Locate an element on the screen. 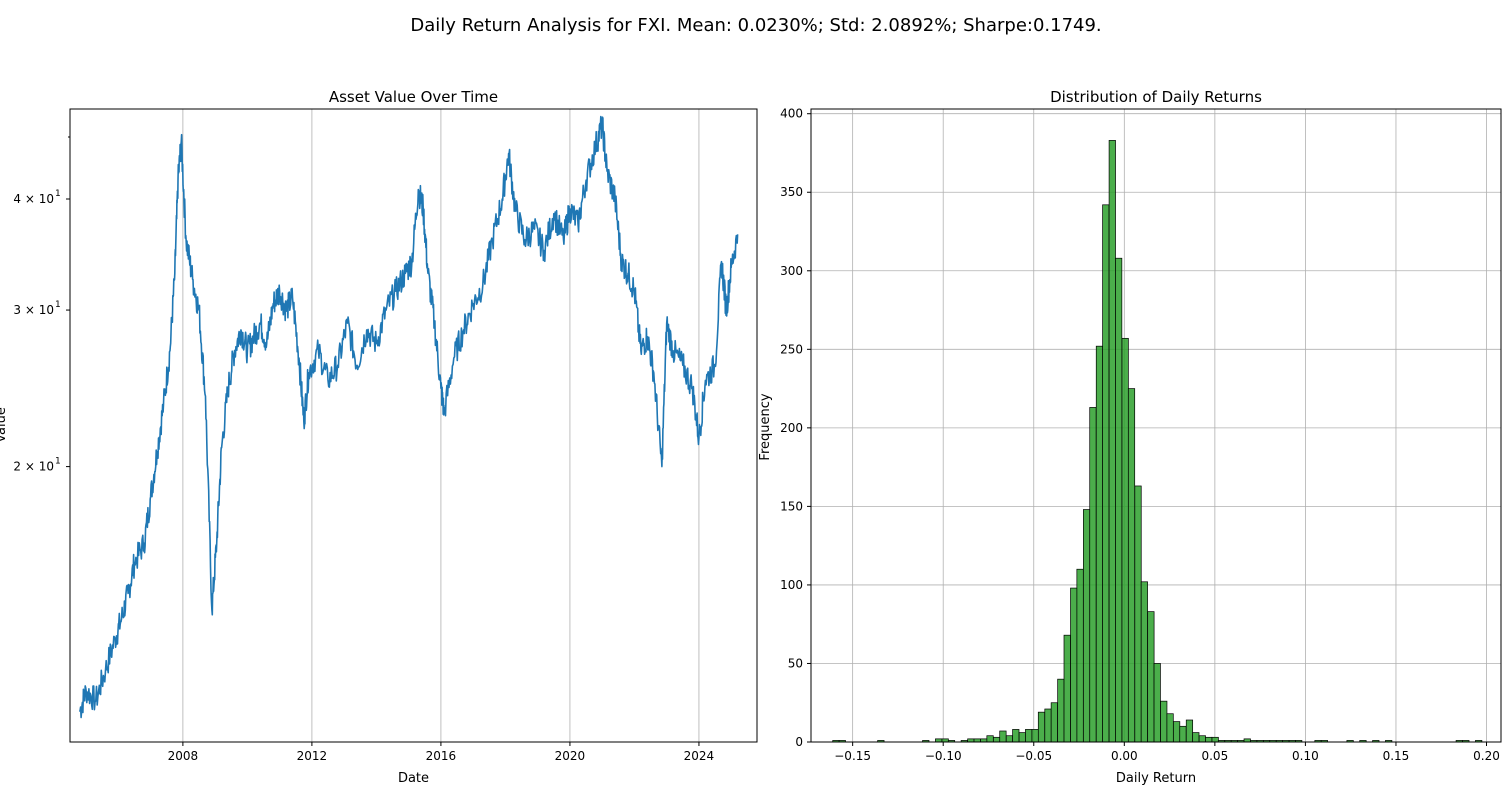  histogram-xtick-label: −0.05 is located at coordinates (1033, 756).